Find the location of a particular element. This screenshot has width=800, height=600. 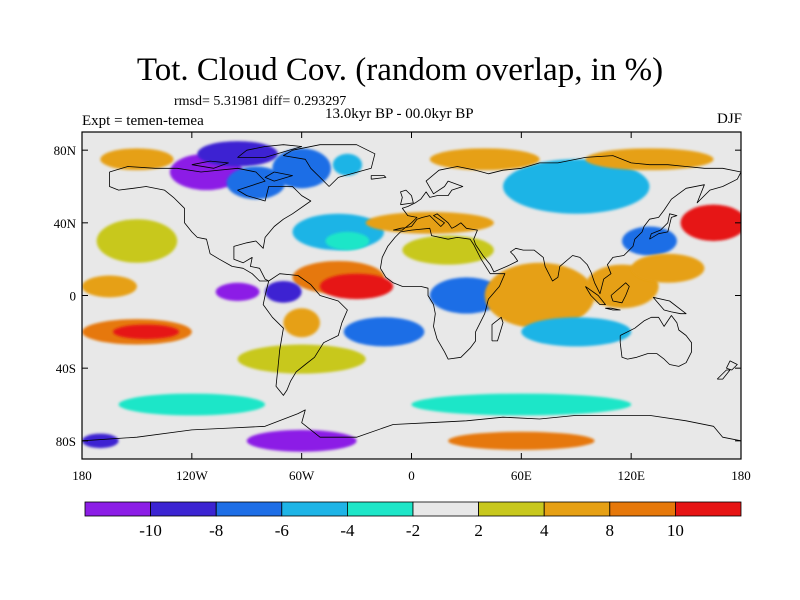

lon-tick-label: 120E is located at coordinates (631, 475).